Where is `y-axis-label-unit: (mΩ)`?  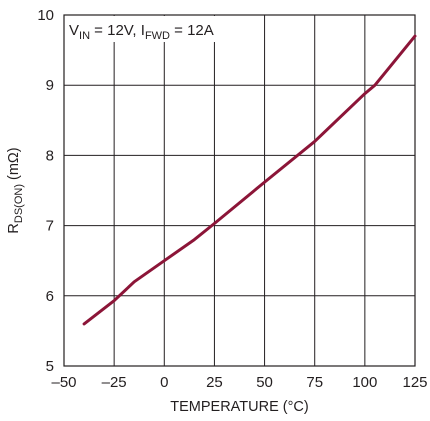
y-axis-label-unit: (mΩ) is located at coordinates (14, 165).